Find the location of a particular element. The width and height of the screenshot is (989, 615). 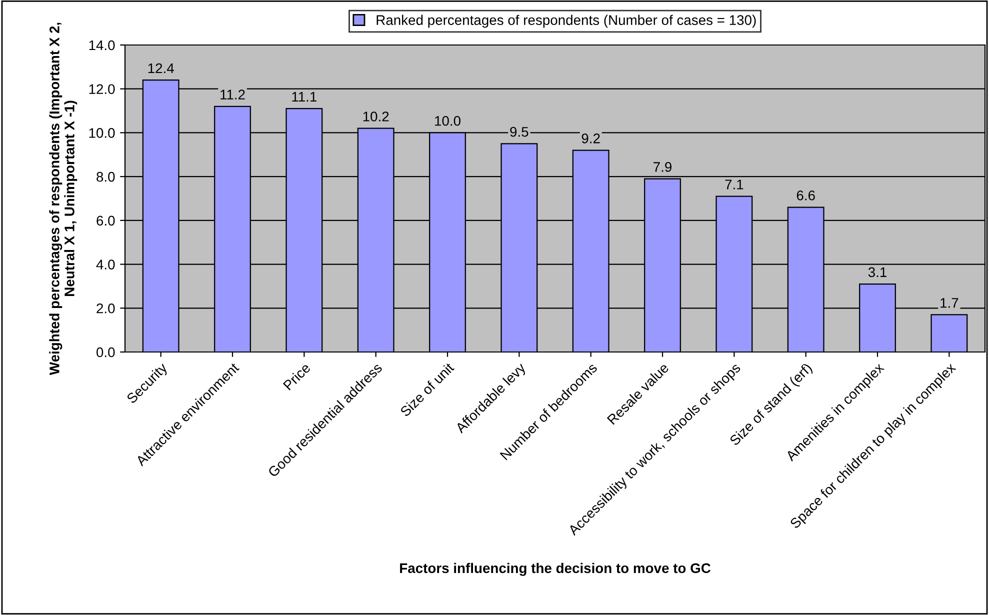

y-axis-title: Weighted percentages of respondents (Important X 2, Neutral X 1, Unimportant X -1) is located at coordinates (63, 199).